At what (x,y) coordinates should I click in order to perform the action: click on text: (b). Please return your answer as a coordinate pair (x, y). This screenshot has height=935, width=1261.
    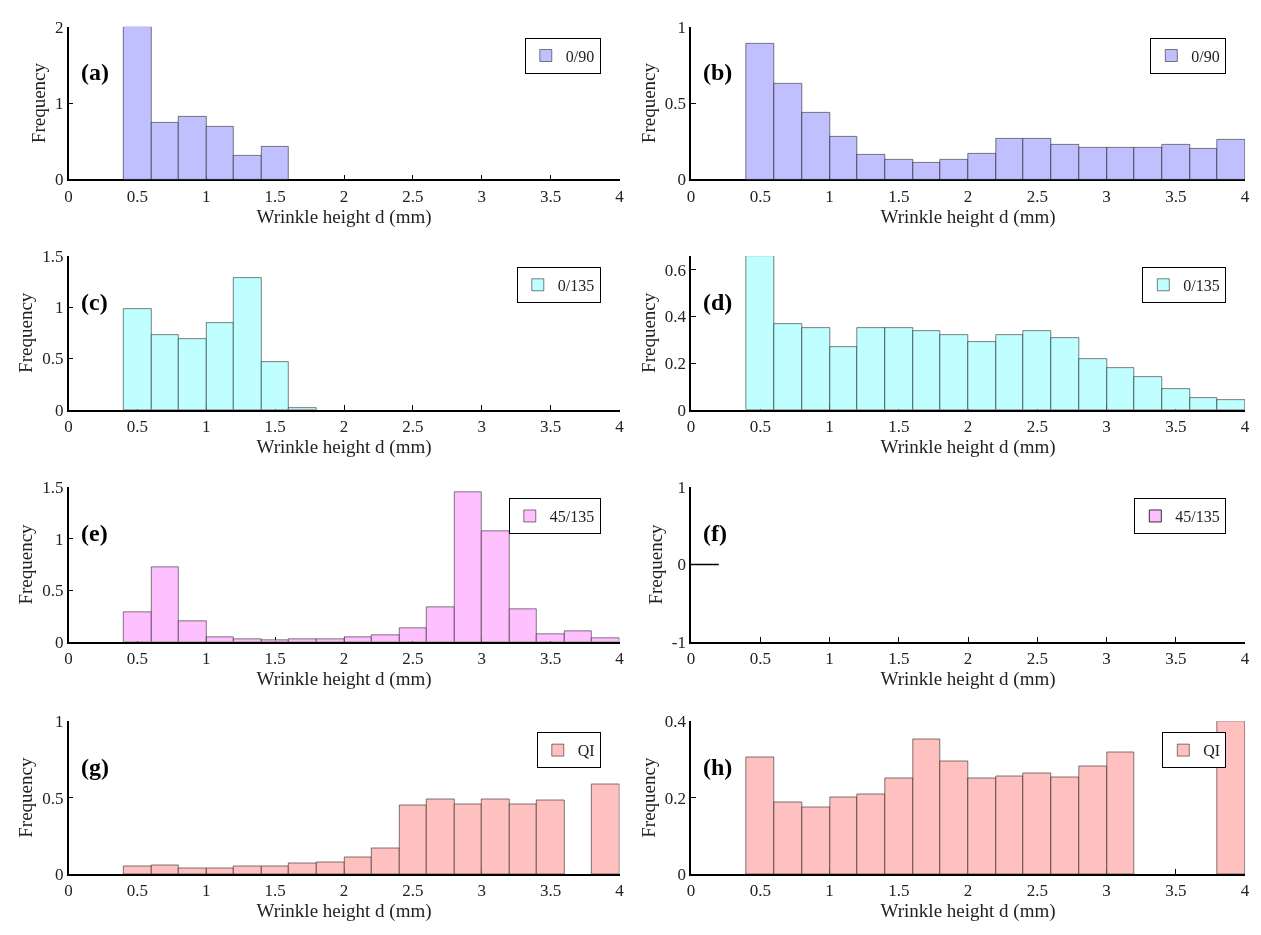
    Looking at the image, I should click on (718, 72).